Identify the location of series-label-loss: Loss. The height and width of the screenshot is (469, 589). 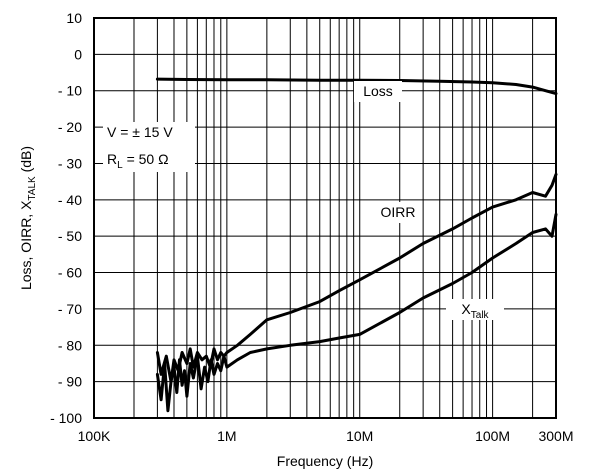
(378, 91).